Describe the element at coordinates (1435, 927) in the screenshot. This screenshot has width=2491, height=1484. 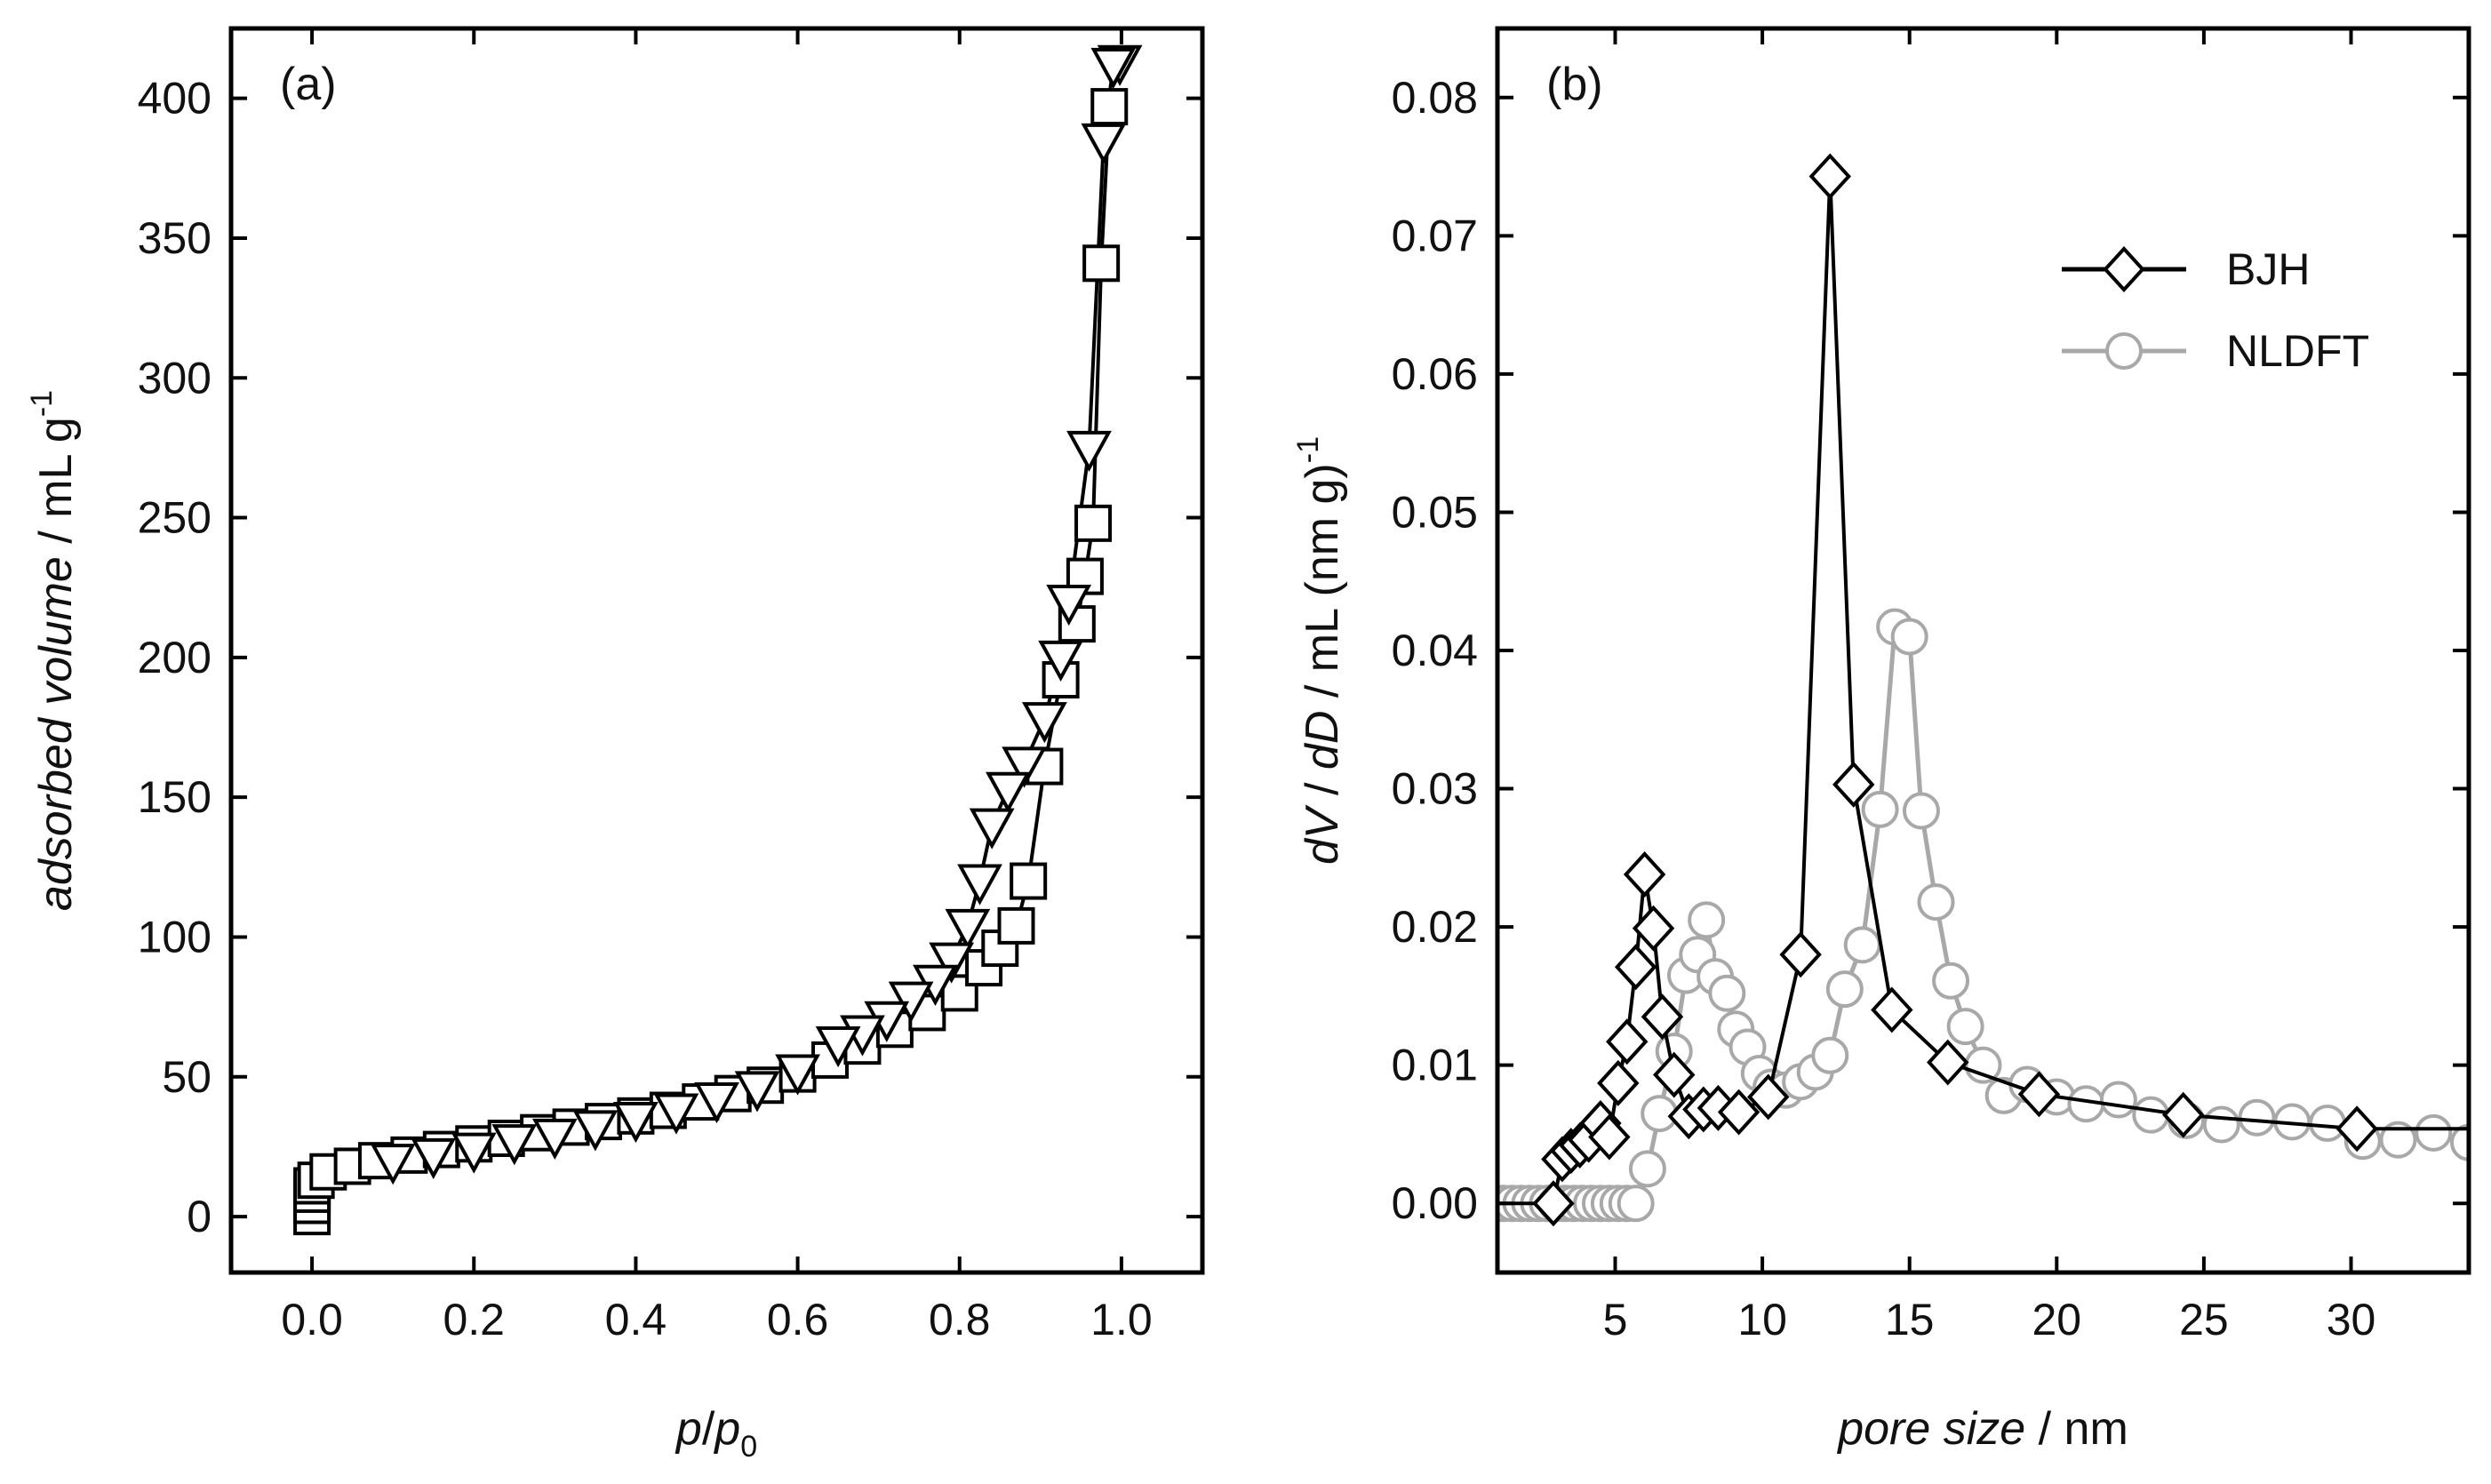
I see `panel-b-y-tick-label: 0.02` at that location.